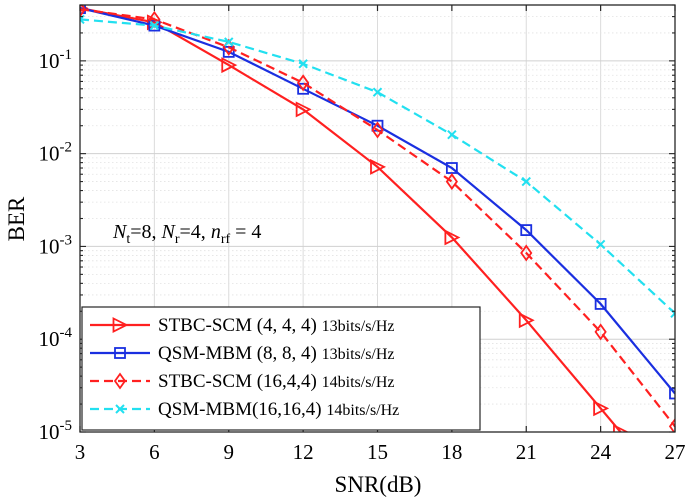 The height and width of the screenshot is (500, 685). Describe the element at coordinates (154, 452) in the screenshot. I see `x-tick-label: 6` at that location.